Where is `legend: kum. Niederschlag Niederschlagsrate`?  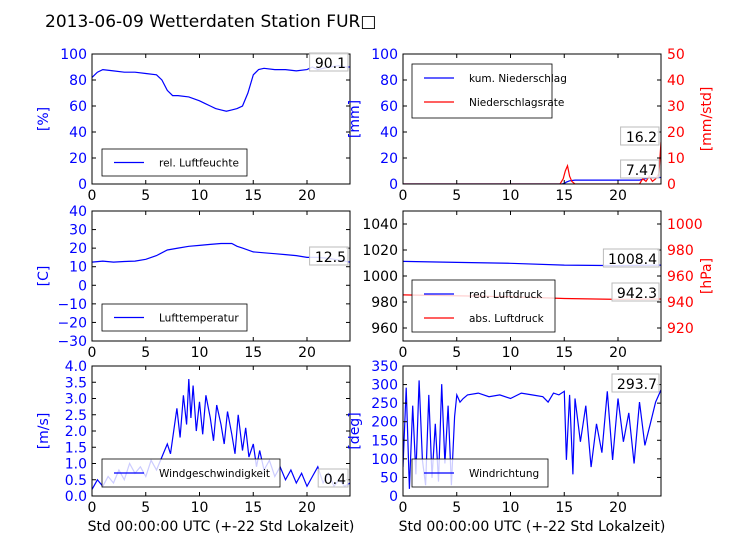
legend: kum. Niederschlag Niederschlagsrate is located at coordinates (489, 91).